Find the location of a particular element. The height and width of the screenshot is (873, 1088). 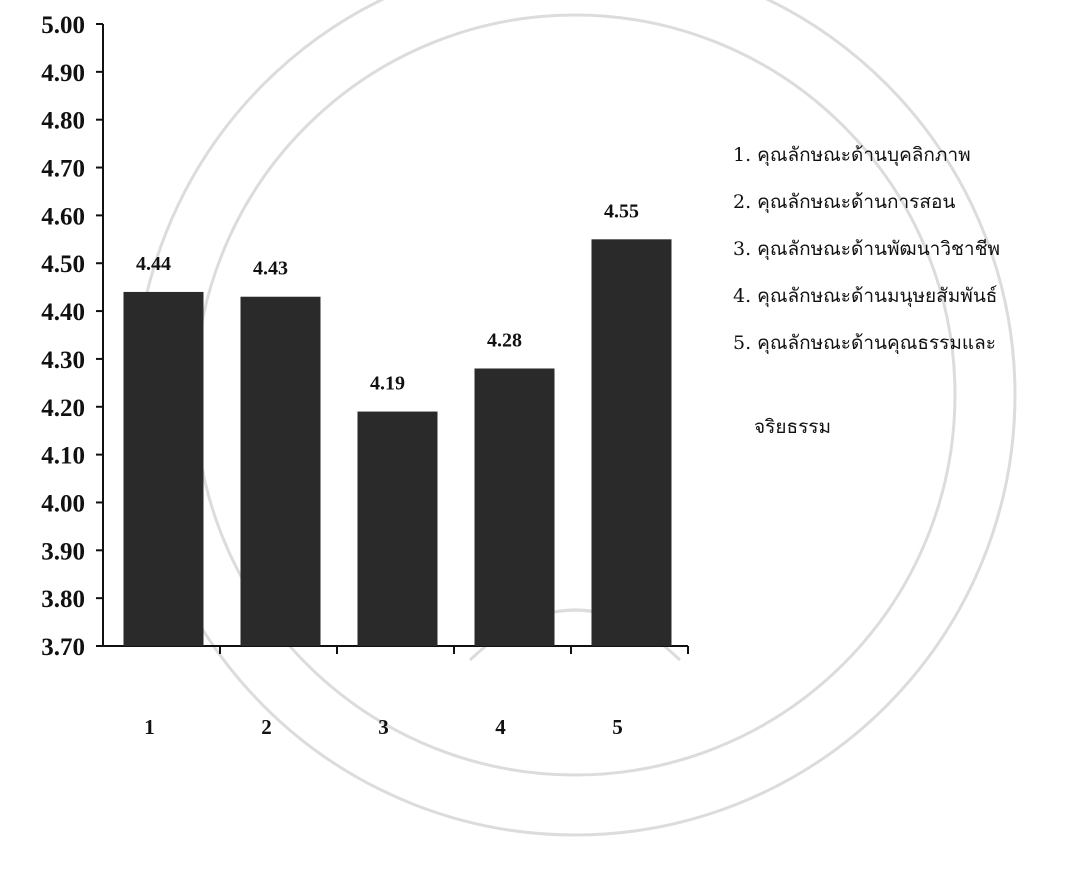

data-label: 4.55 is located at coordinates (621, 211).